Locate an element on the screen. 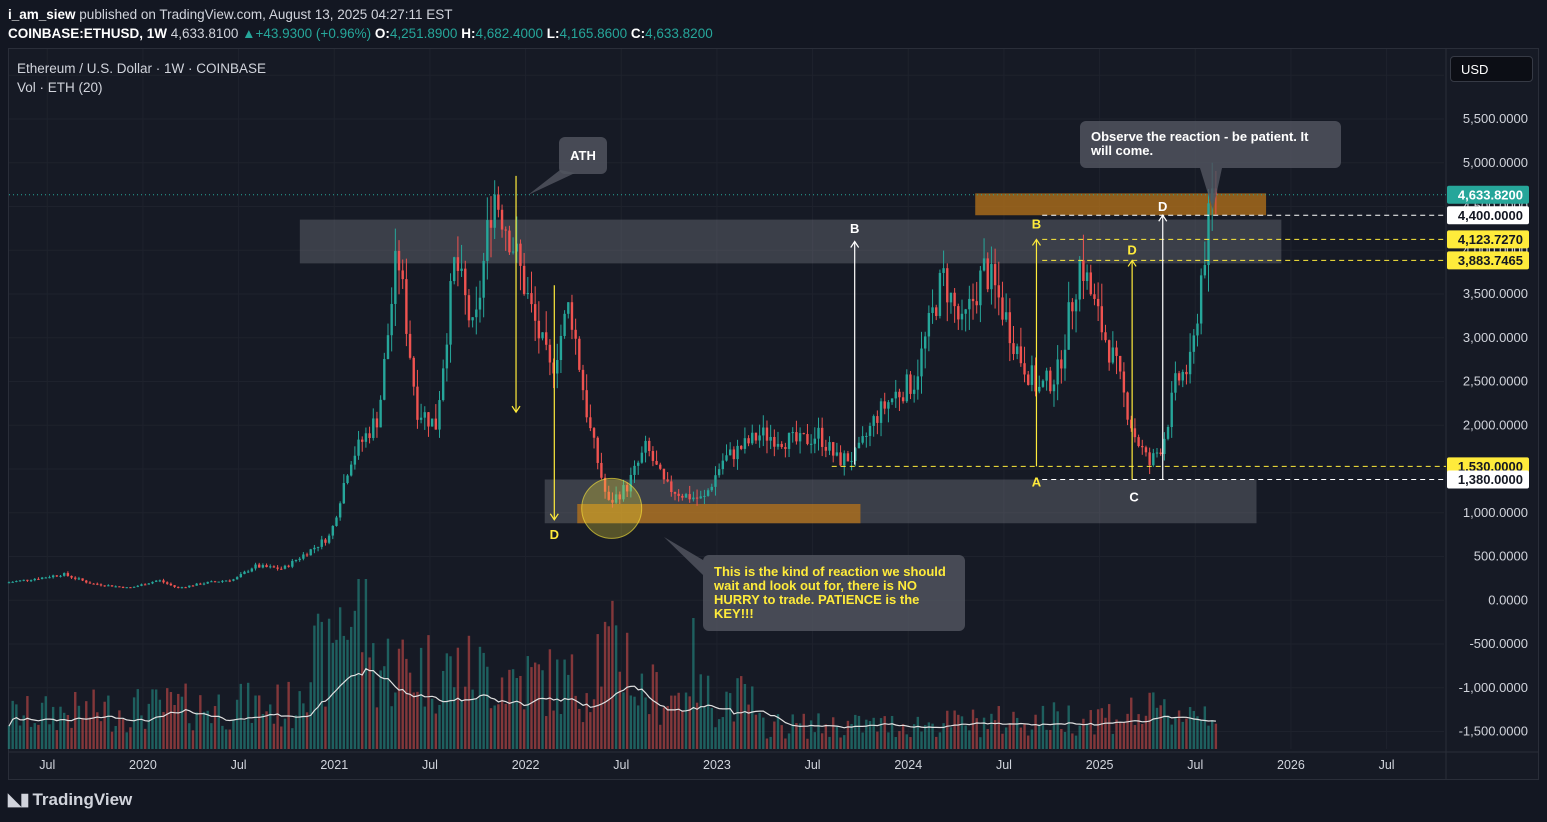 This screenshot has width=1547, height=822. author-name: i_am_siew is located at coordinates (42, 14).